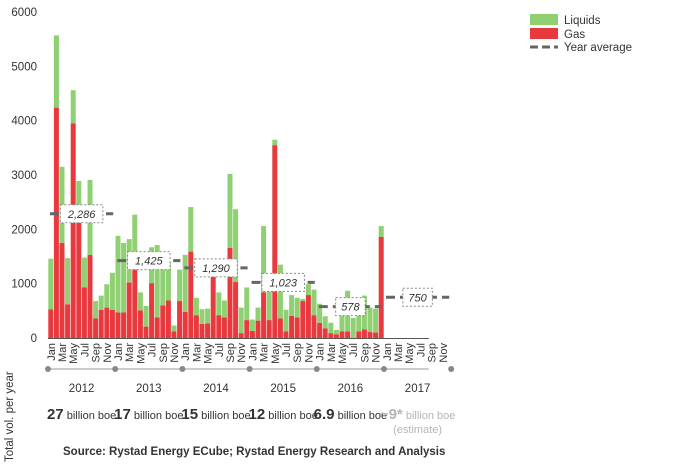  Describe the element at coordinates (283, 389) in the screenshot. I see `year-label: 2015` at that location.